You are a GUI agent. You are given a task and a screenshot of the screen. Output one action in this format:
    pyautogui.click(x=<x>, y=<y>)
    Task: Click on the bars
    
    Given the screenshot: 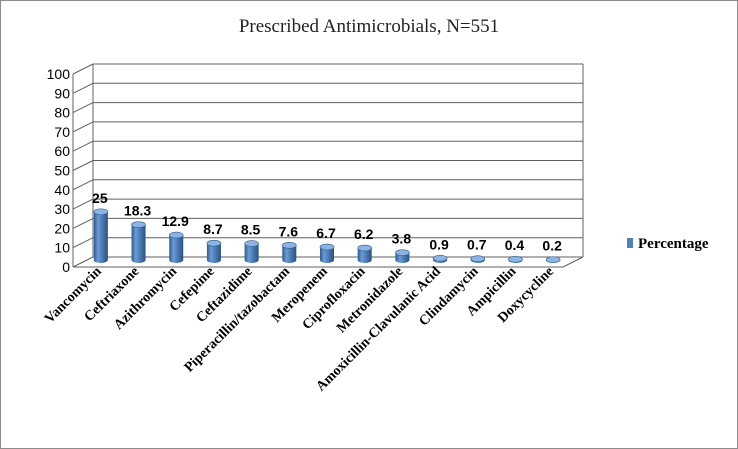 What is the action you would take?
    pyautogui.click(x=327, y=235)
    